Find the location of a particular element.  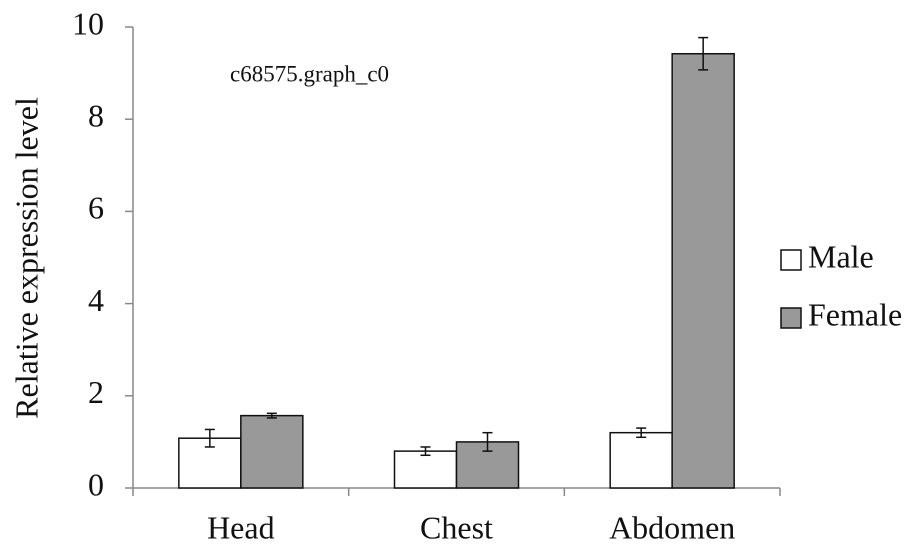

x-tick-label: Head is located at coordinates (241, 527).